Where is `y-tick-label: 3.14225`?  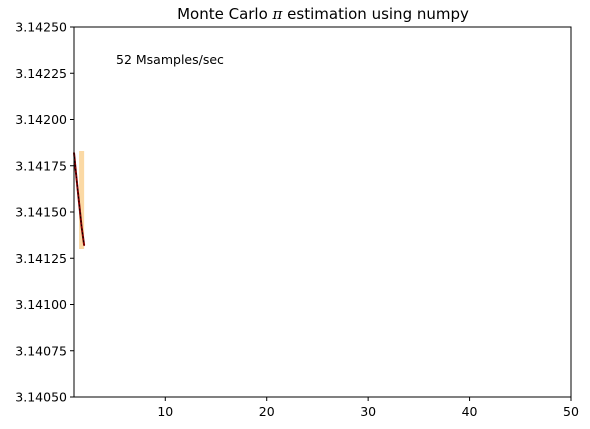
y-tick-label: 3.14225 is located at coordinates (41, 73).